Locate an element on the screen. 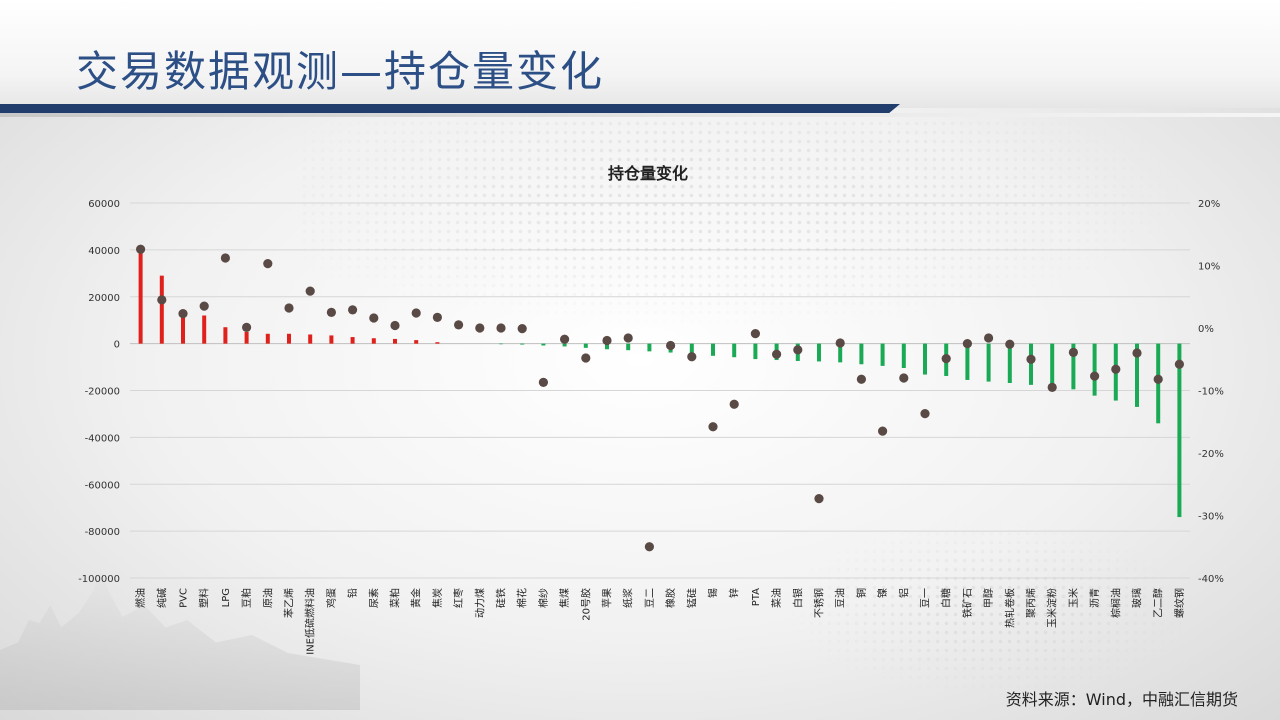 This screenshot has width=1280, height=720. chart-title: 持仓量变化 is located at coordinates (648, 173).